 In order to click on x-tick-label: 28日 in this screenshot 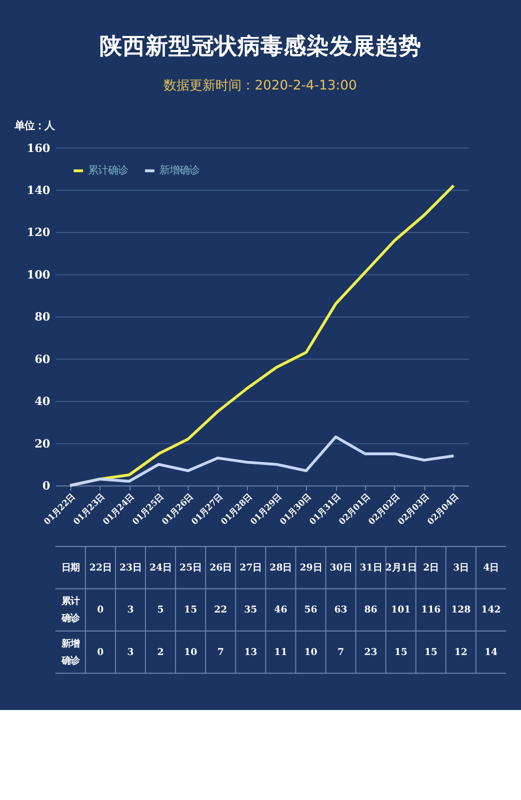, I will do `click(281, 568)`.